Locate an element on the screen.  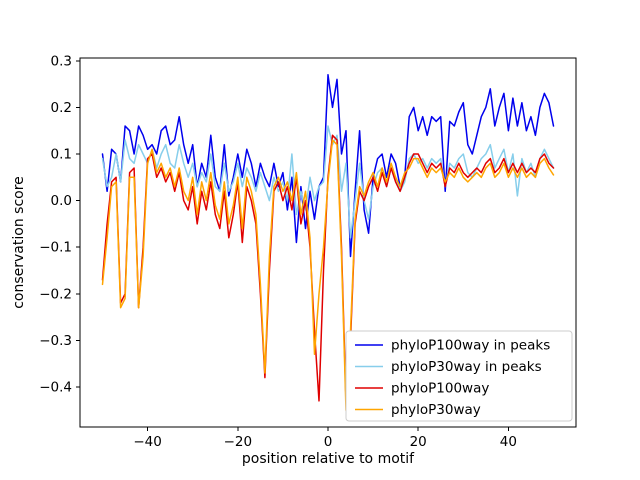
y-tick-label: −0.1 is located at coordinates (55, 248).